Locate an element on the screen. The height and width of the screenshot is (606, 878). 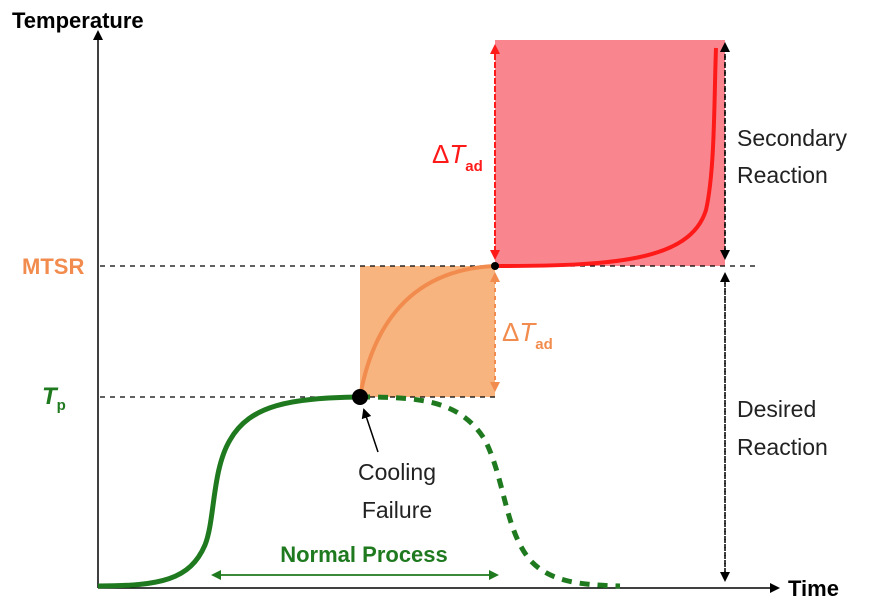
desired-reaction-line1: Desired is located at coordinates (776, 409).